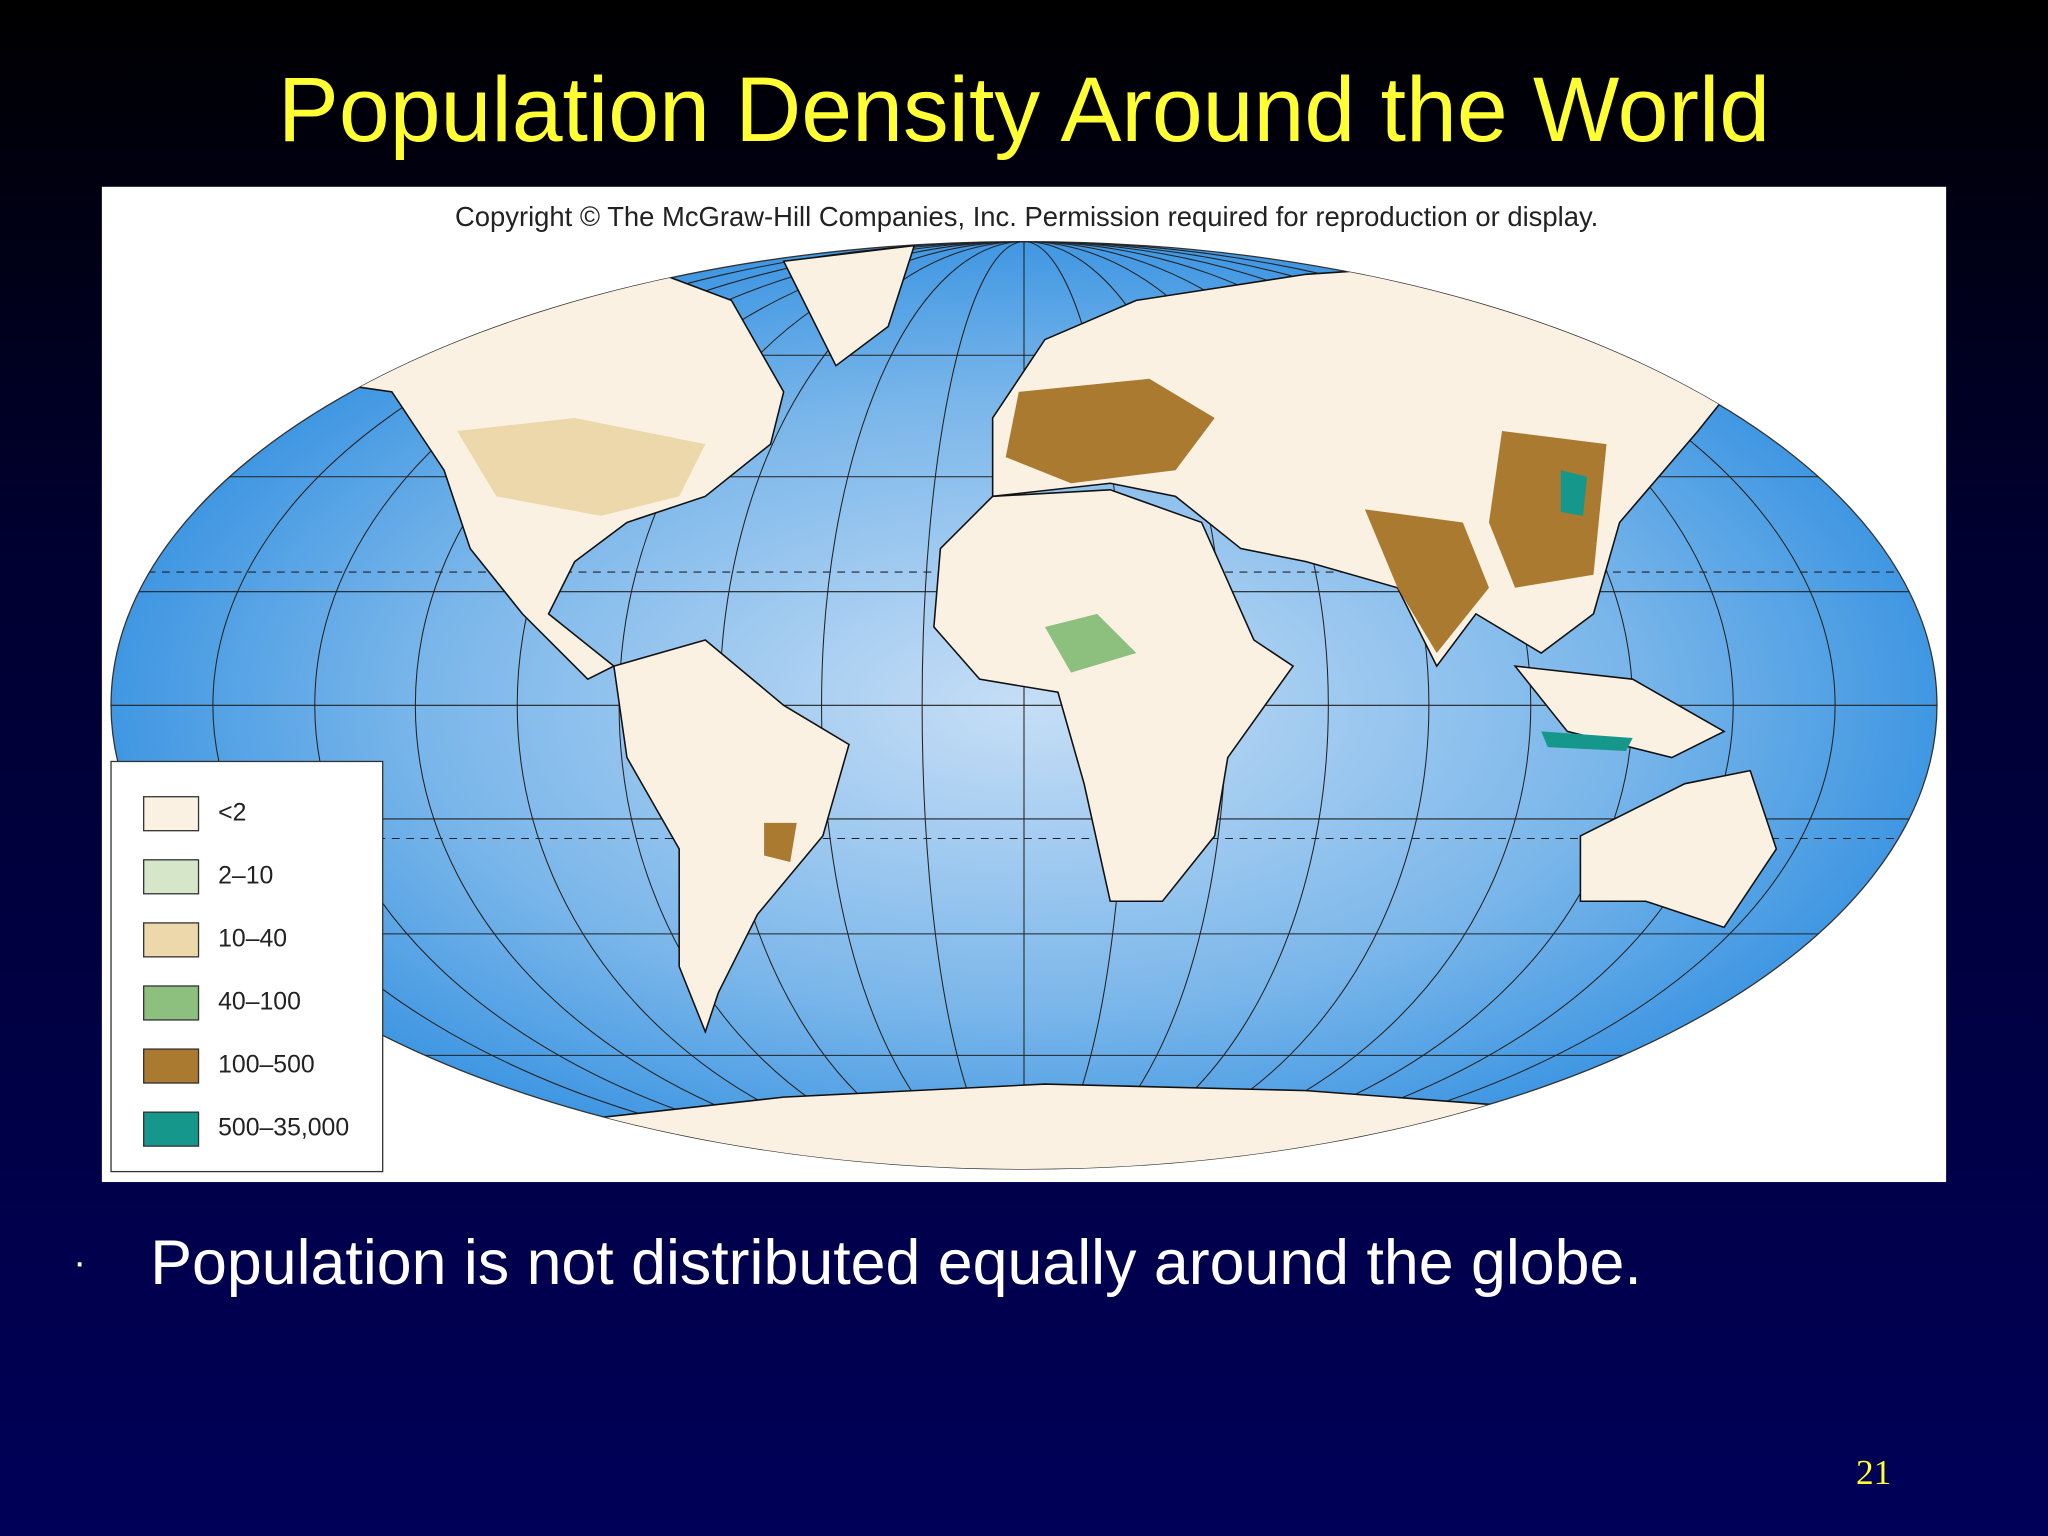 The height and width of the screenshot is (1536, 2048). What do you see at coordinates (1024, 110) in the screenshot?
I see `slide-title: Population Density Around the World` at bounding box center [1024, 110].